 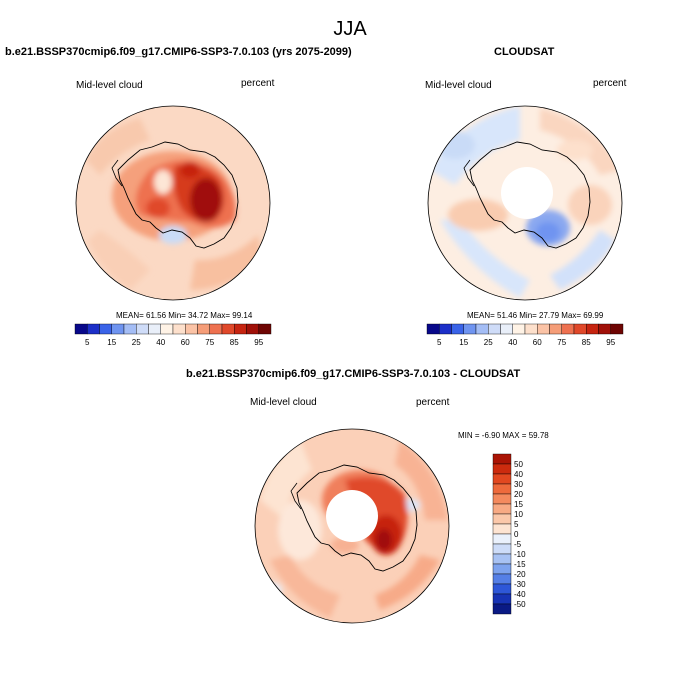 I want to click on map-obs, so click(x=525, y=203).